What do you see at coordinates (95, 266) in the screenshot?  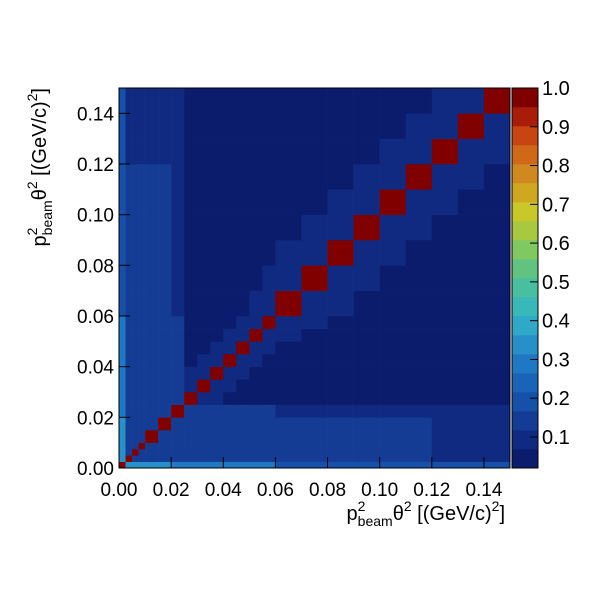 I see `y-tick-label: 0.08` at bounding box center [95, 266].